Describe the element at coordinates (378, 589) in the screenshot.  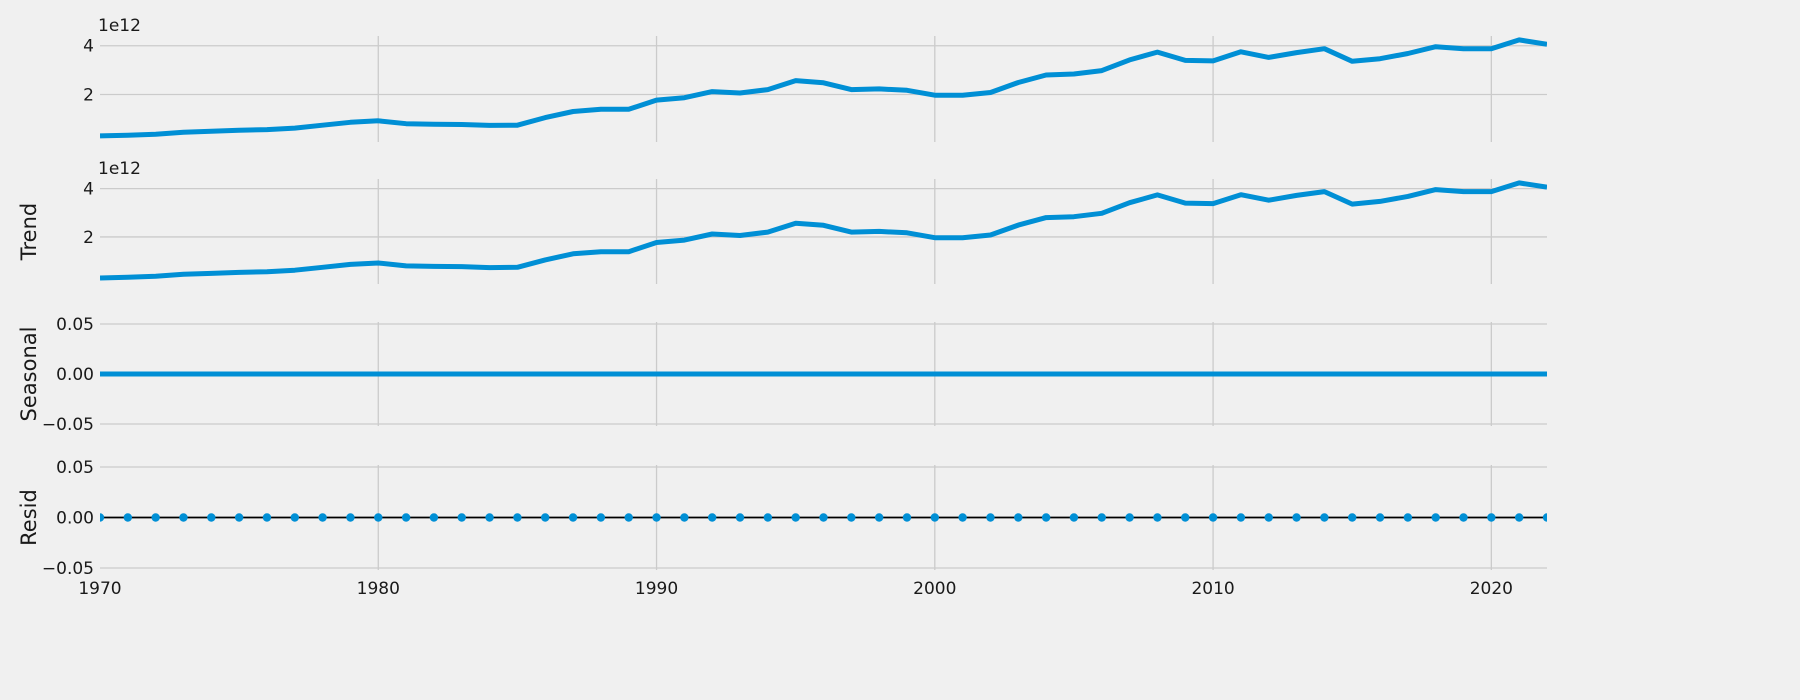
I see `x-tick-label: 1980` at that location.